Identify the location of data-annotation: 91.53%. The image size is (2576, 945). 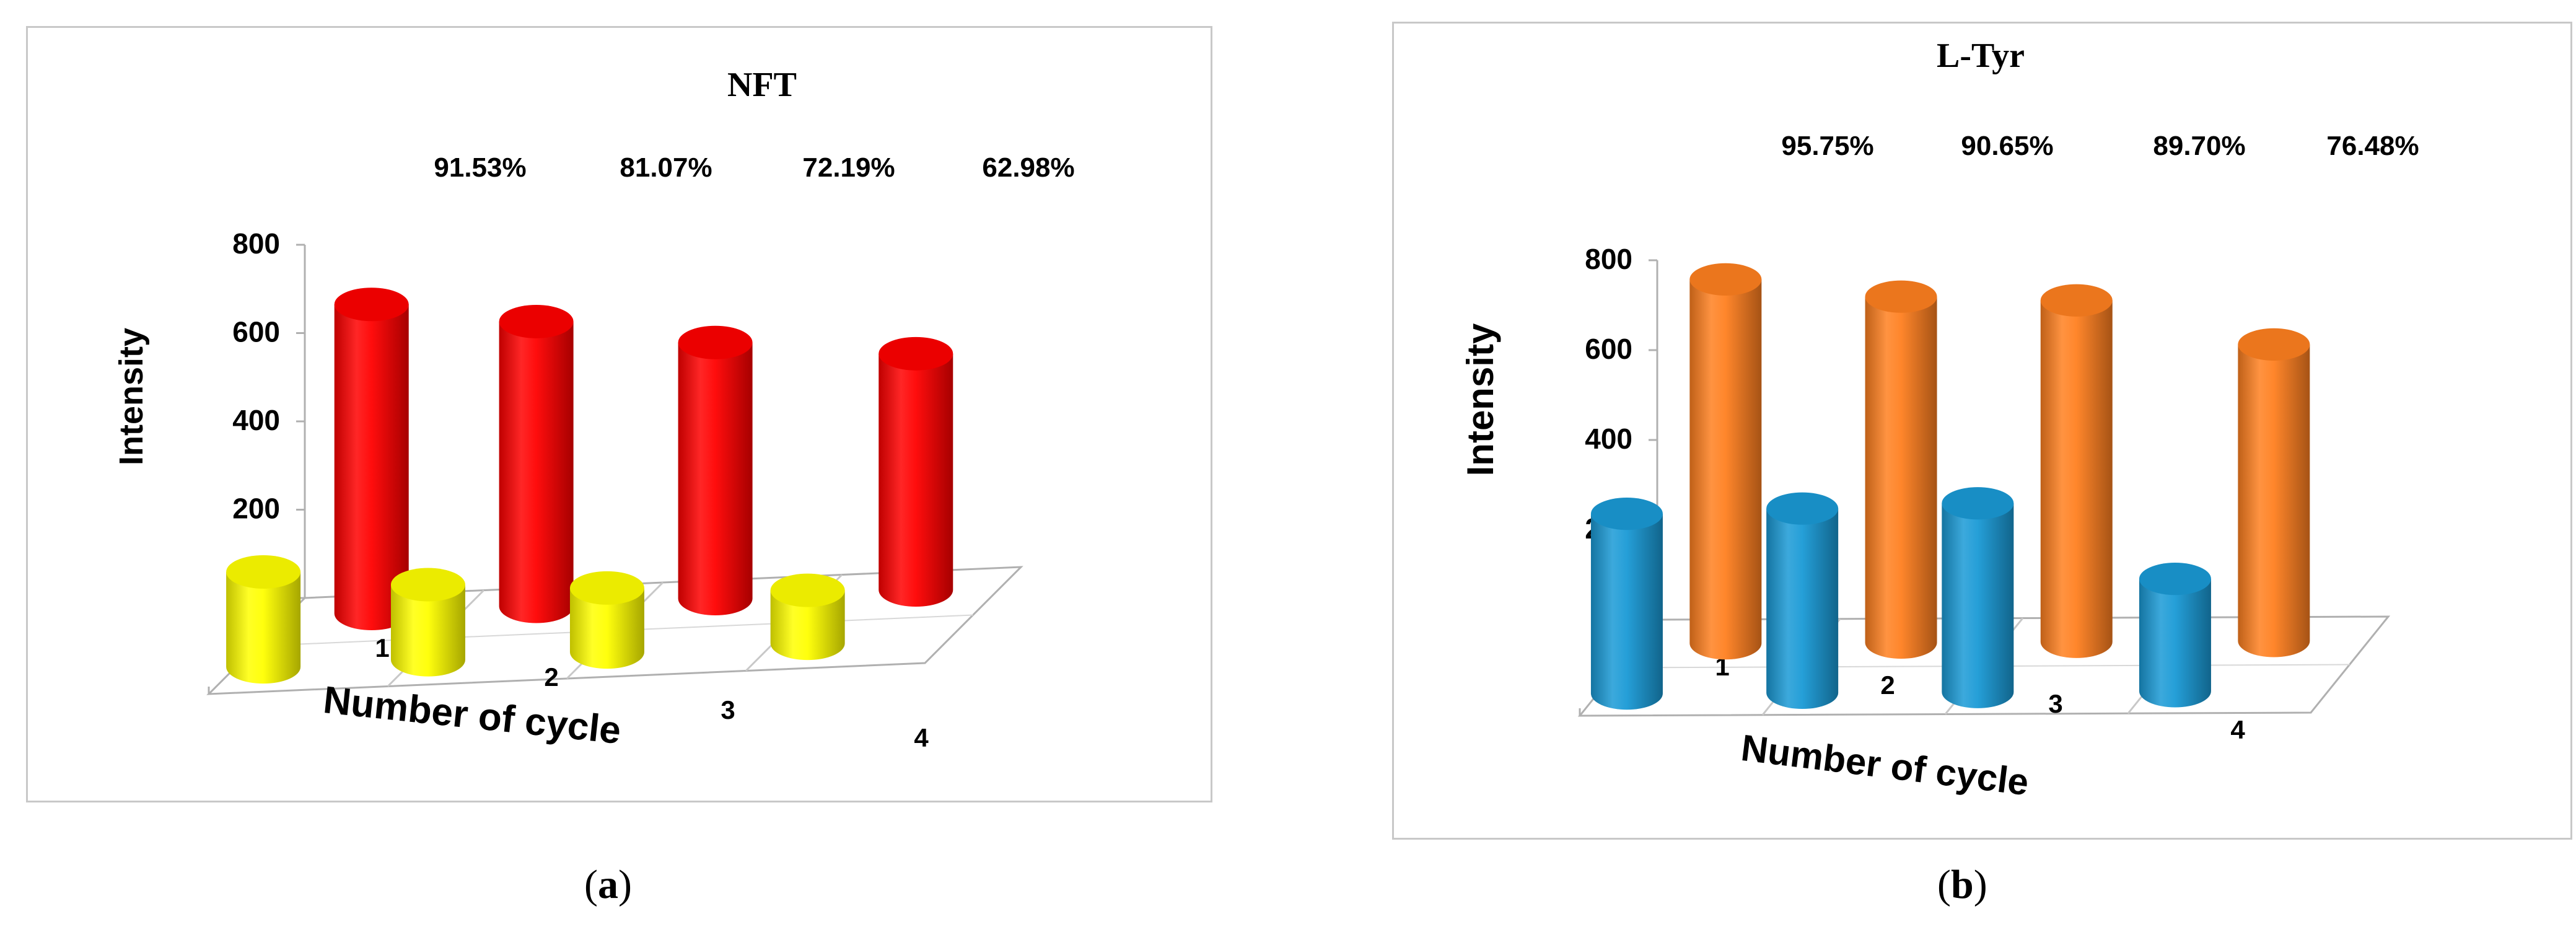
(480, 167).